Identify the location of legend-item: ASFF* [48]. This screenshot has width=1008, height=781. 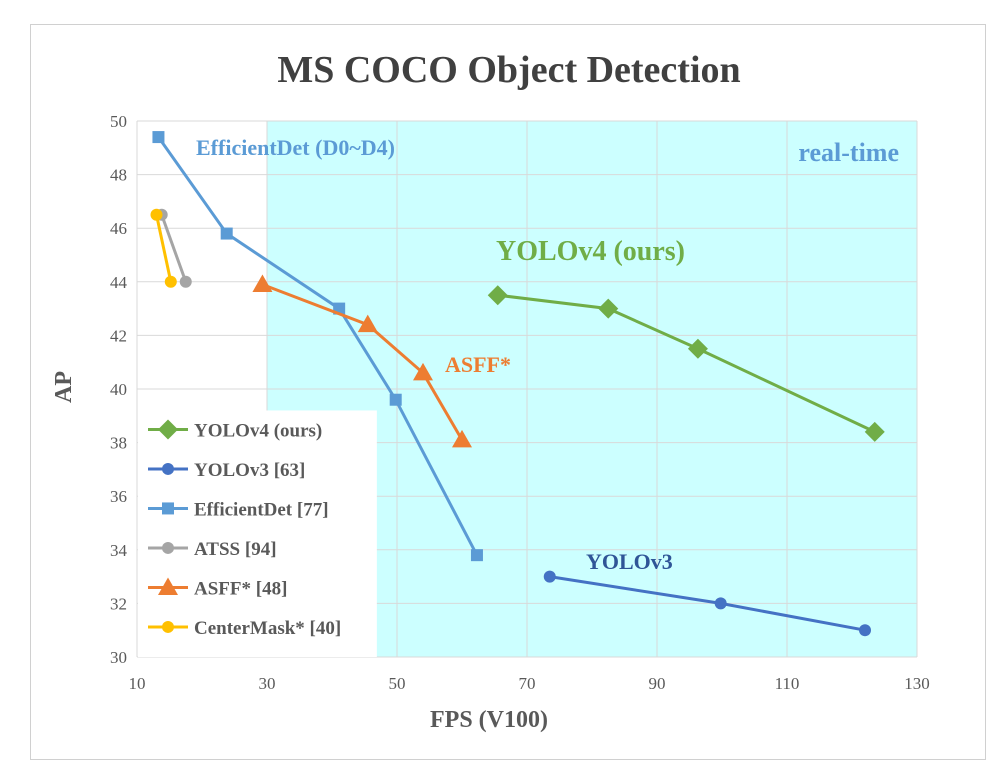
(217, 588).